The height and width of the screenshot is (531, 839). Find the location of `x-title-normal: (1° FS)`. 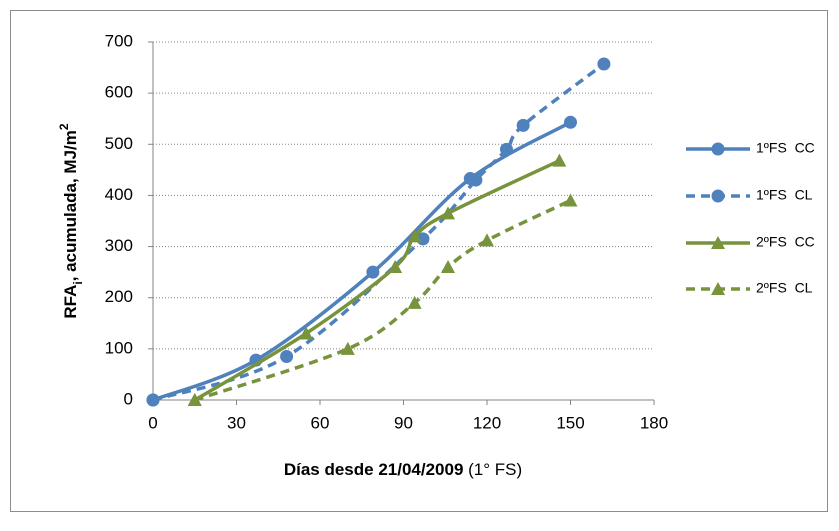

x-title-normal: (1° FS) is located at coordinates (495, 469).